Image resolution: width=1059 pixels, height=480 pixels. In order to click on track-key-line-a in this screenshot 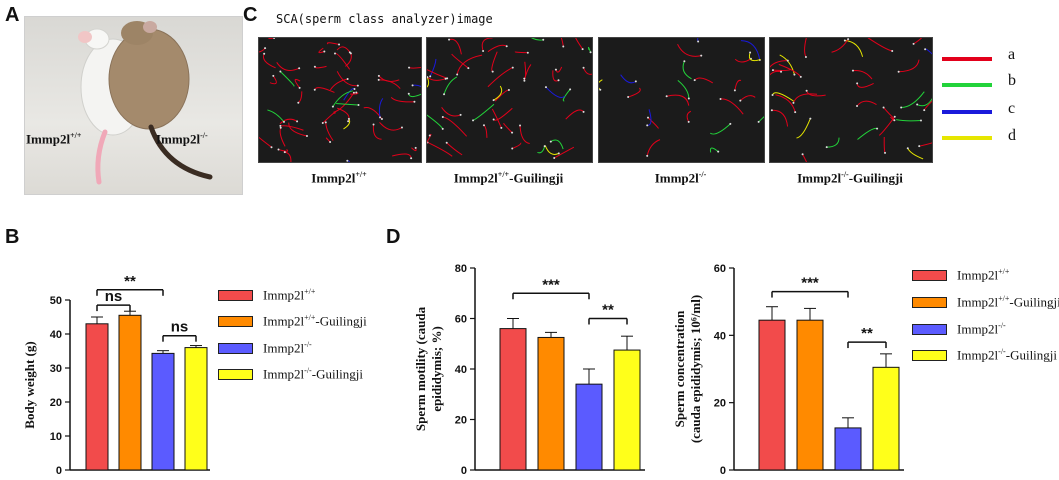, I will do `click(967, 59)`.